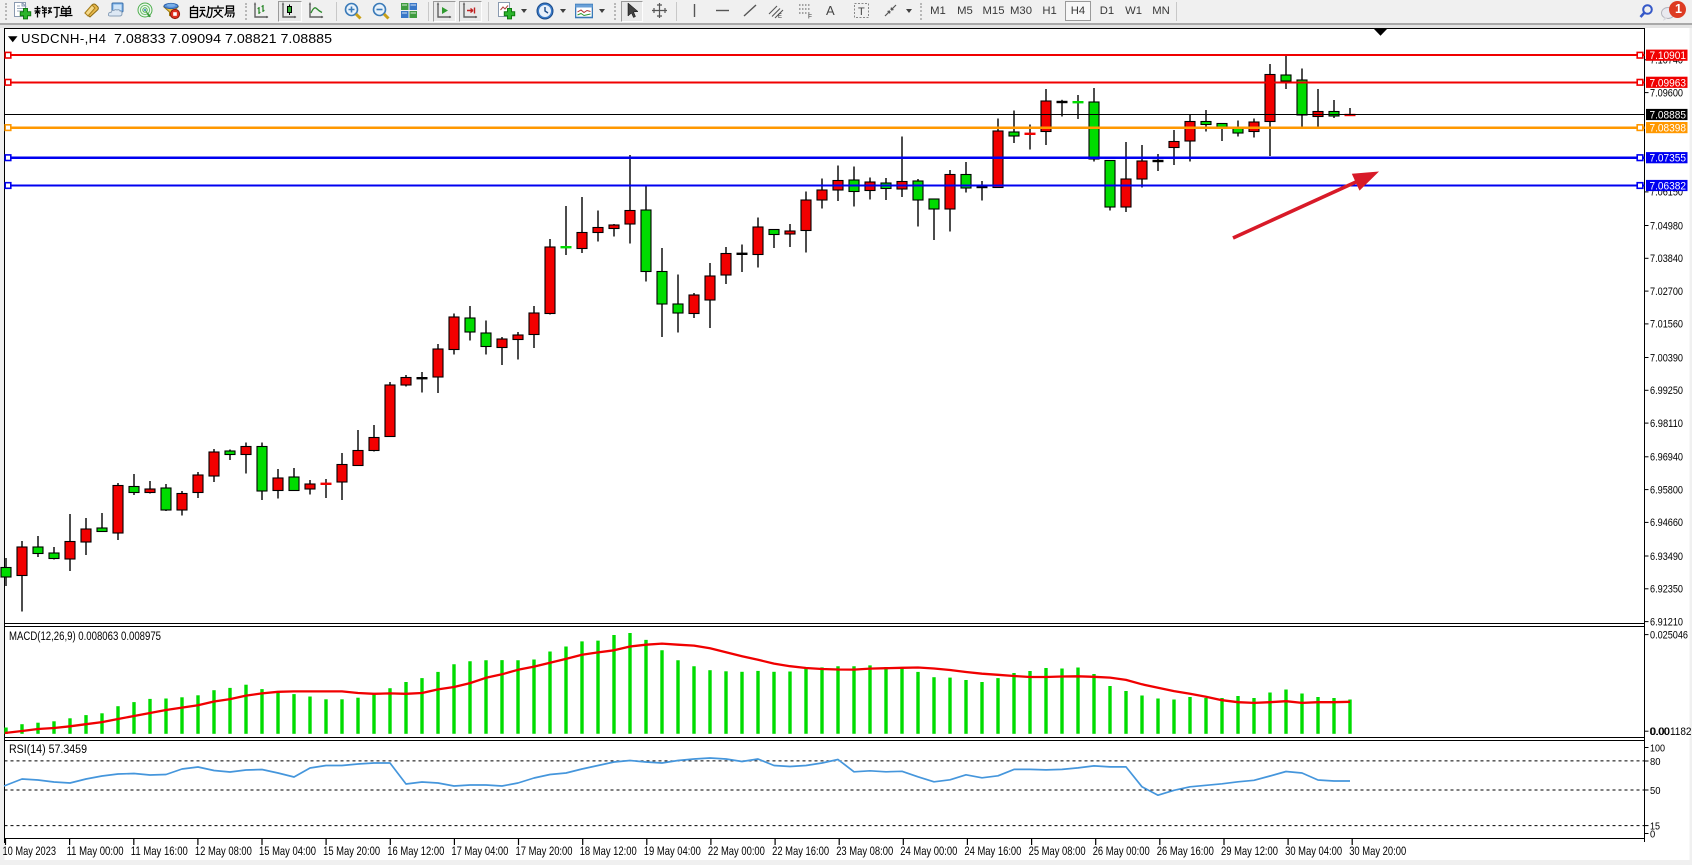  What do you see at coordinates (48, 750) in the screenshot?
I see `svg-text: RSI(14) 57.3459` at bounding box center [48, 750].